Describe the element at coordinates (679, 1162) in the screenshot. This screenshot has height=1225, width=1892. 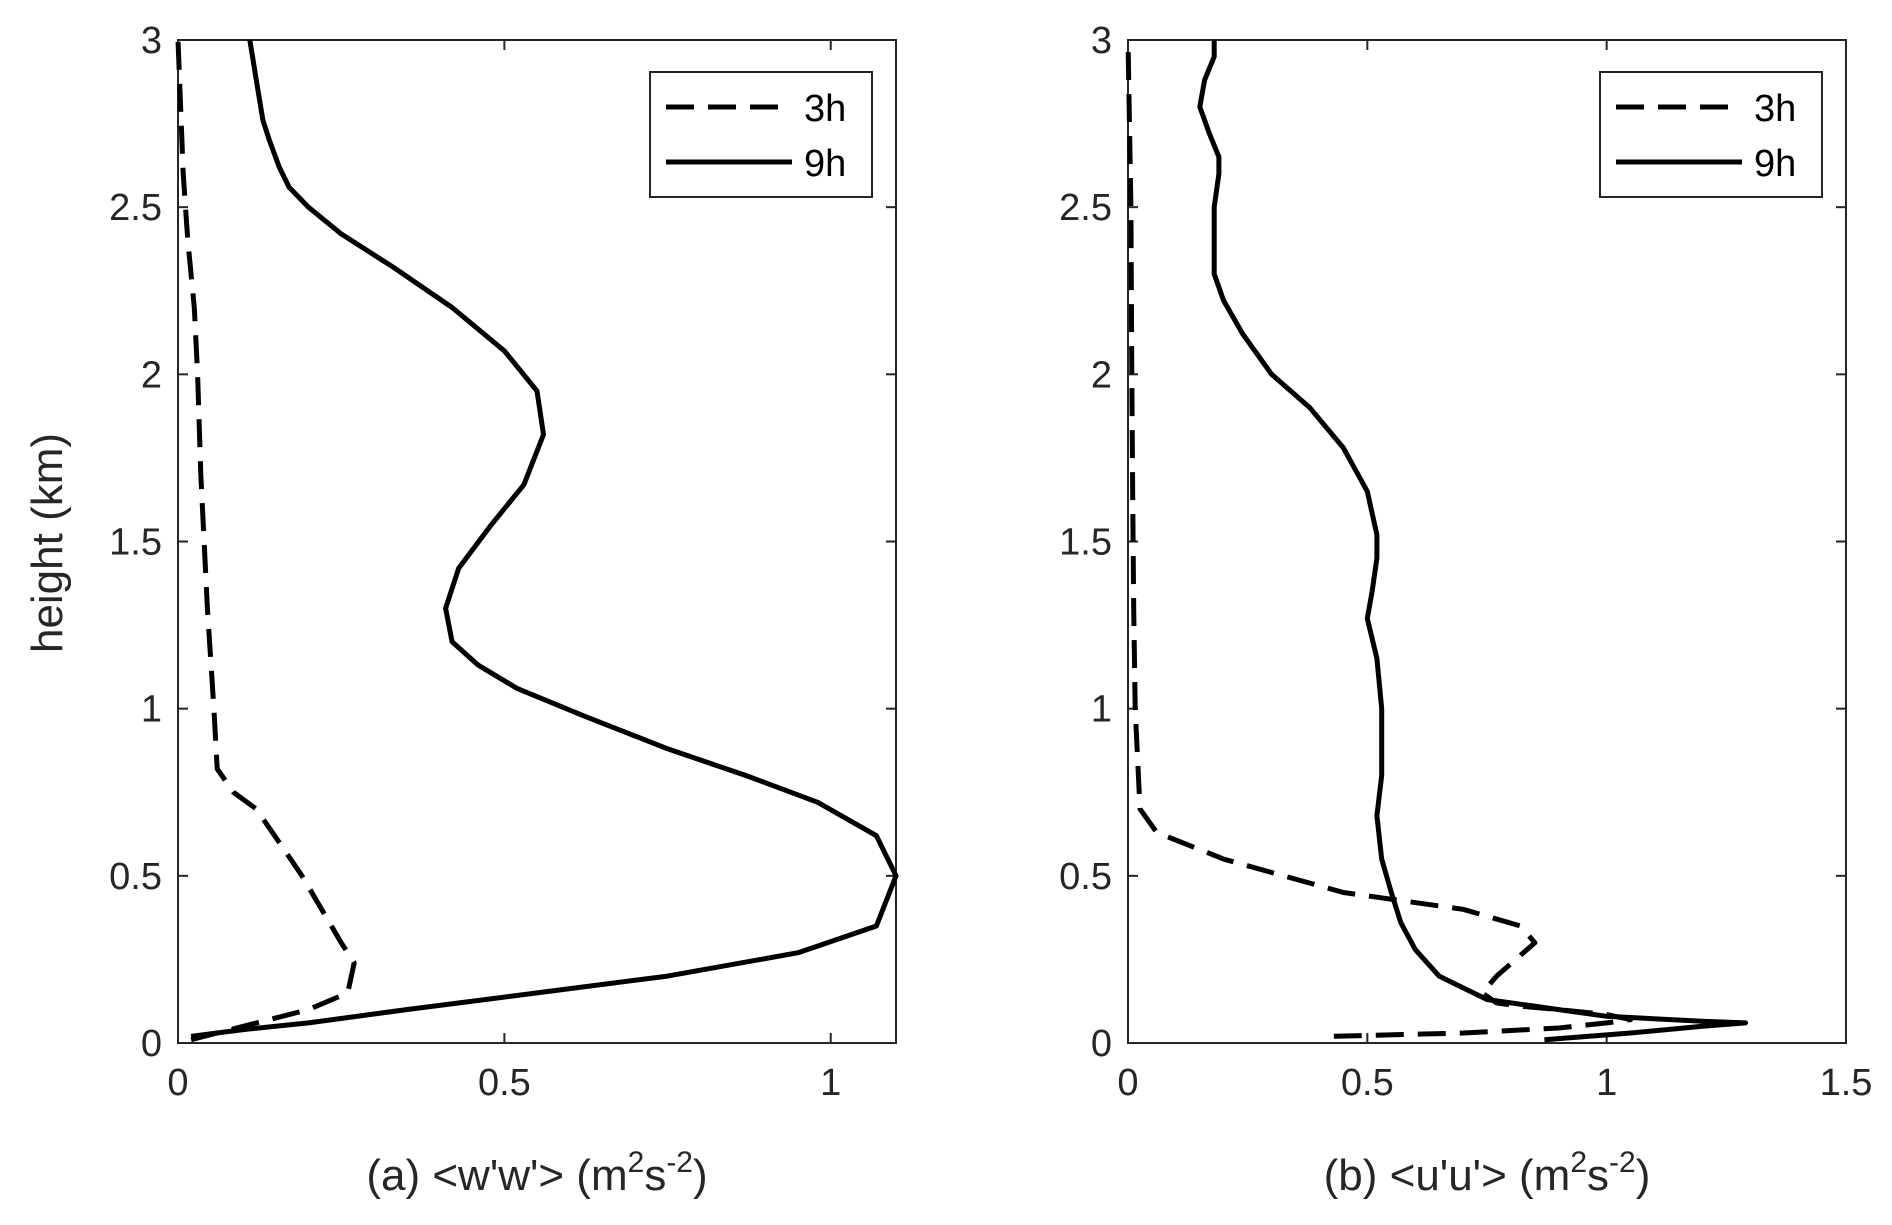
I see `x-axis-label-a-sup2: -2` at that location.